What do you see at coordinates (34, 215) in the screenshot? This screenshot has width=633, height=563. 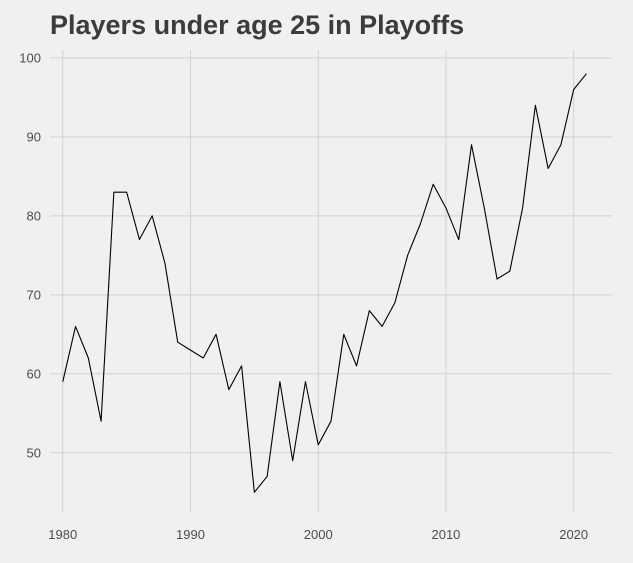 I see `y-tick-label-80: 80` at bounding box center [34, 215].